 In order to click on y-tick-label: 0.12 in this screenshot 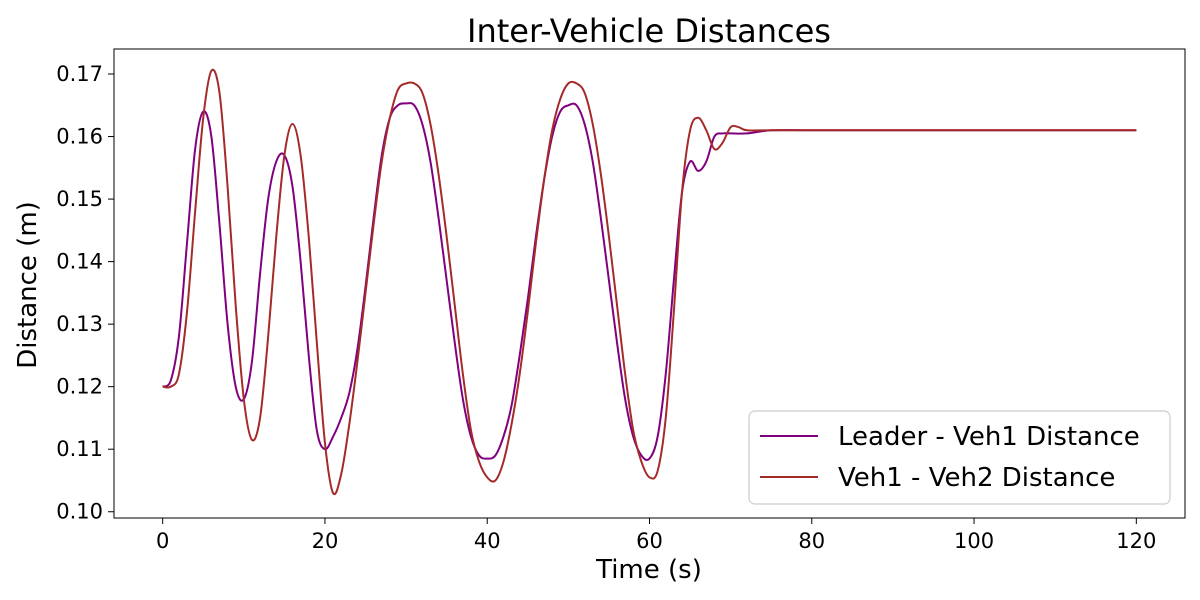, I will do `click(79, 387)`.